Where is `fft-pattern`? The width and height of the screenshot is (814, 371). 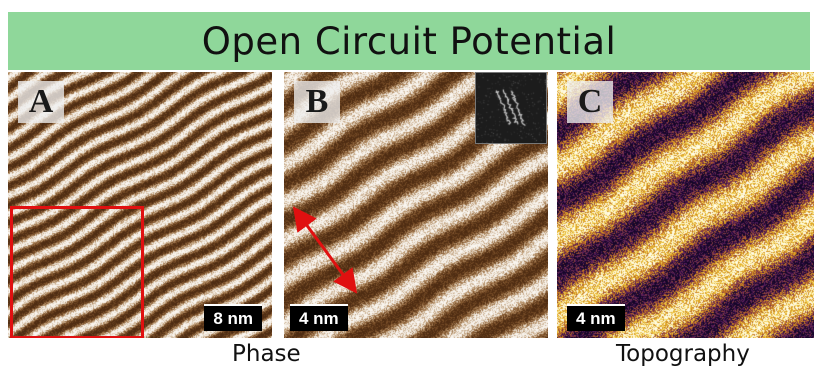
fft-pattern is located at coordinates (511, 108).